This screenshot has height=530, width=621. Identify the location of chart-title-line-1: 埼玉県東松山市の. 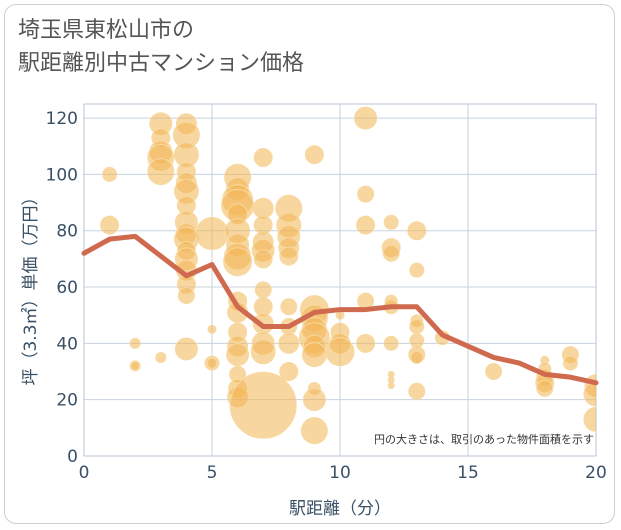
(106, 30).